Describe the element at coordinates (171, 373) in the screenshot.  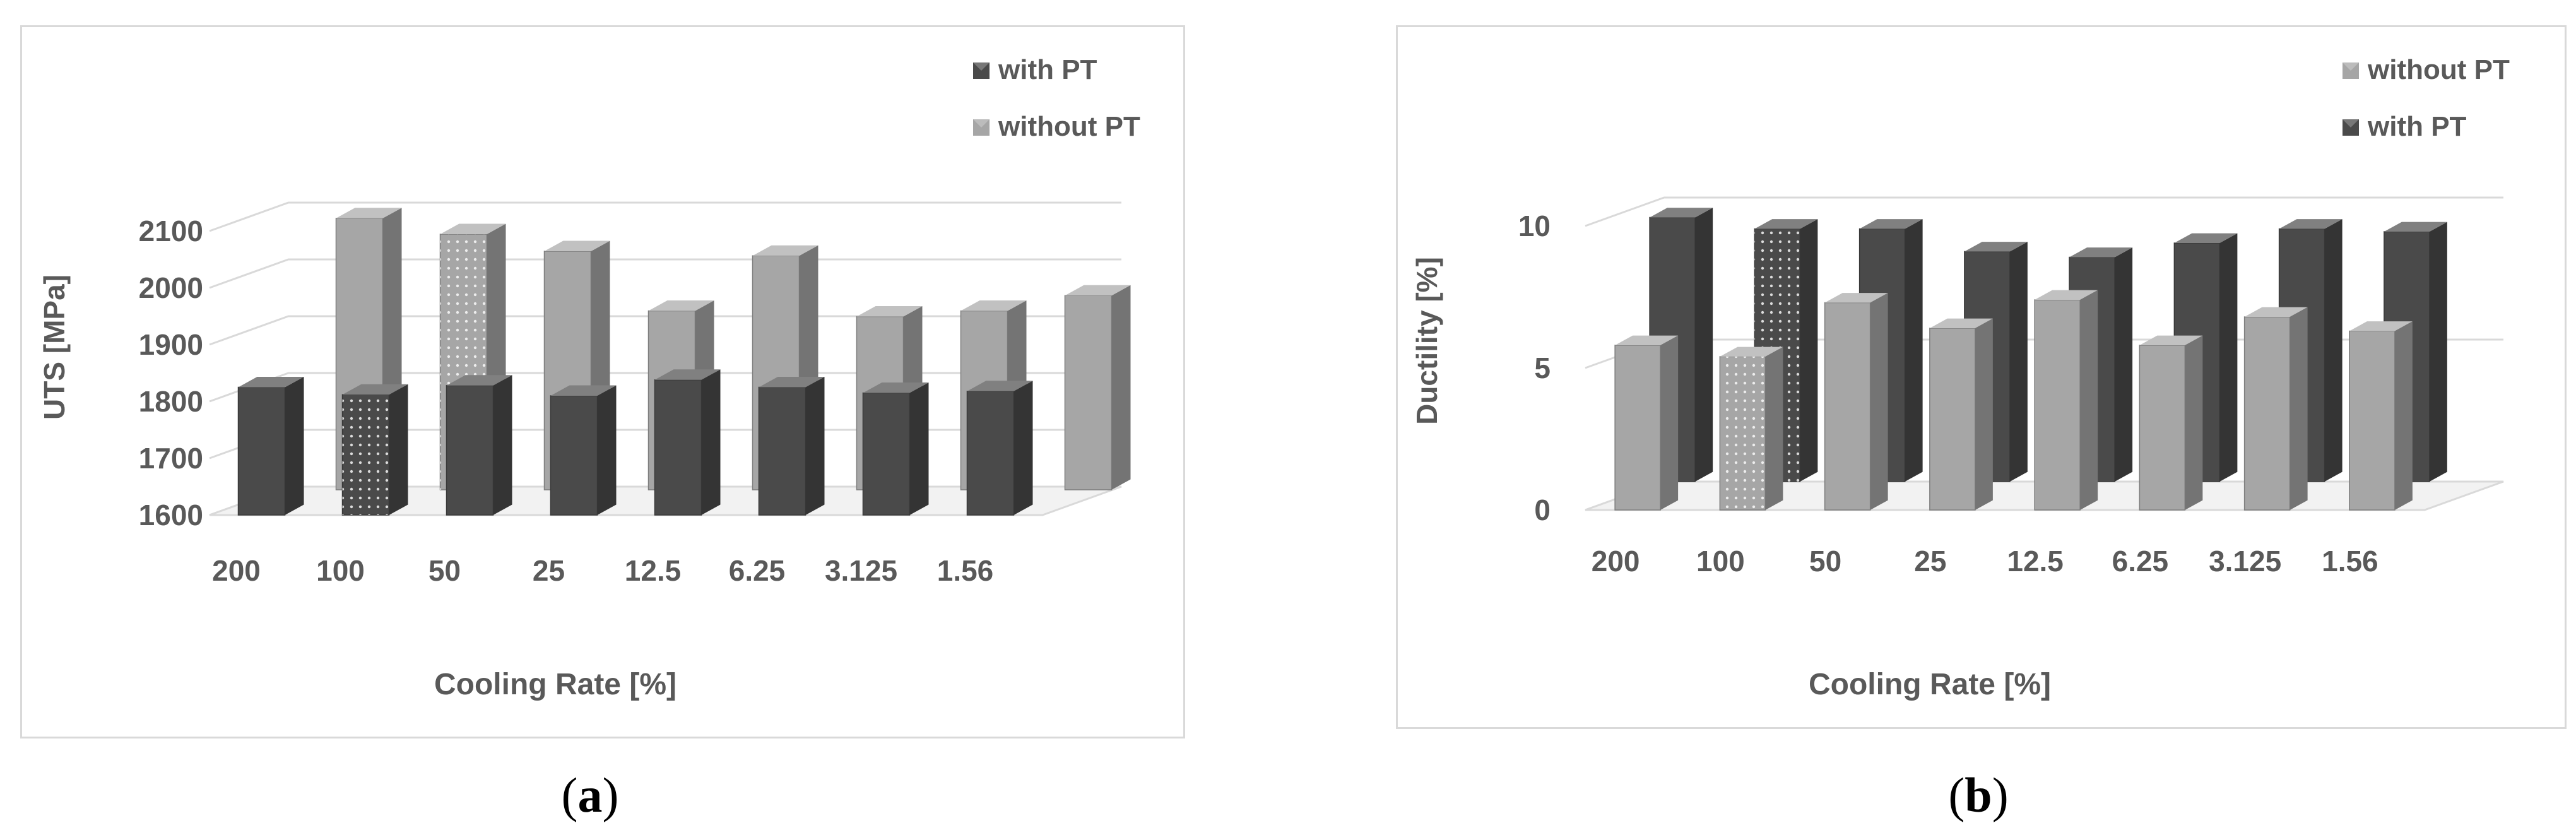
I see `y-tick-labels: 1600 1700 1800 1900 2000 2100` at that location.